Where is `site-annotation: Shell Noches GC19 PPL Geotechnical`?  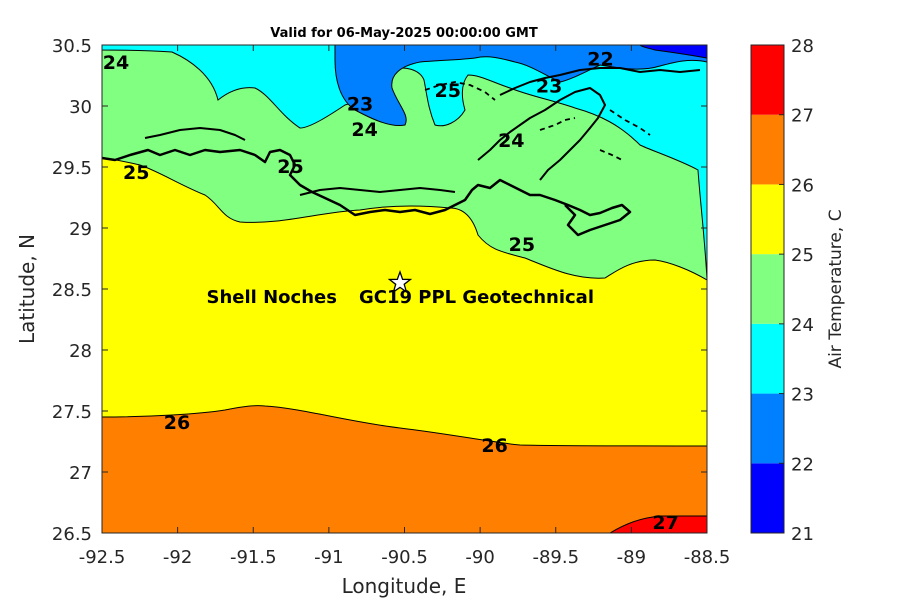
site-annotation: Shell Noches GC19 PPL Geotechnical is located at coordinates (400, 288).